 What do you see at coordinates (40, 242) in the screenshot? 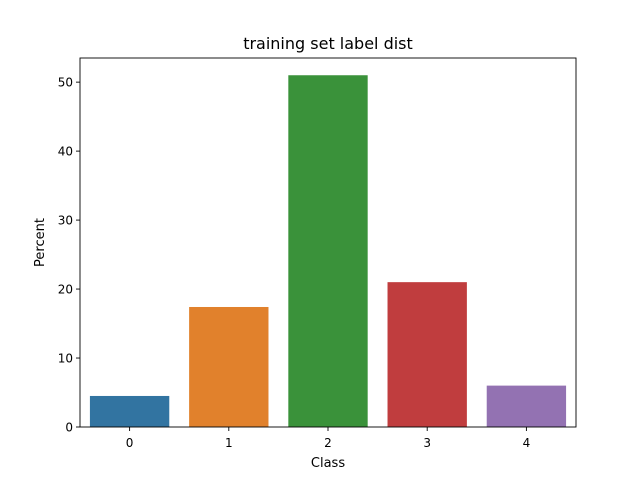
I see `y-axis-label: Percent` at bounding box center [40, 242].